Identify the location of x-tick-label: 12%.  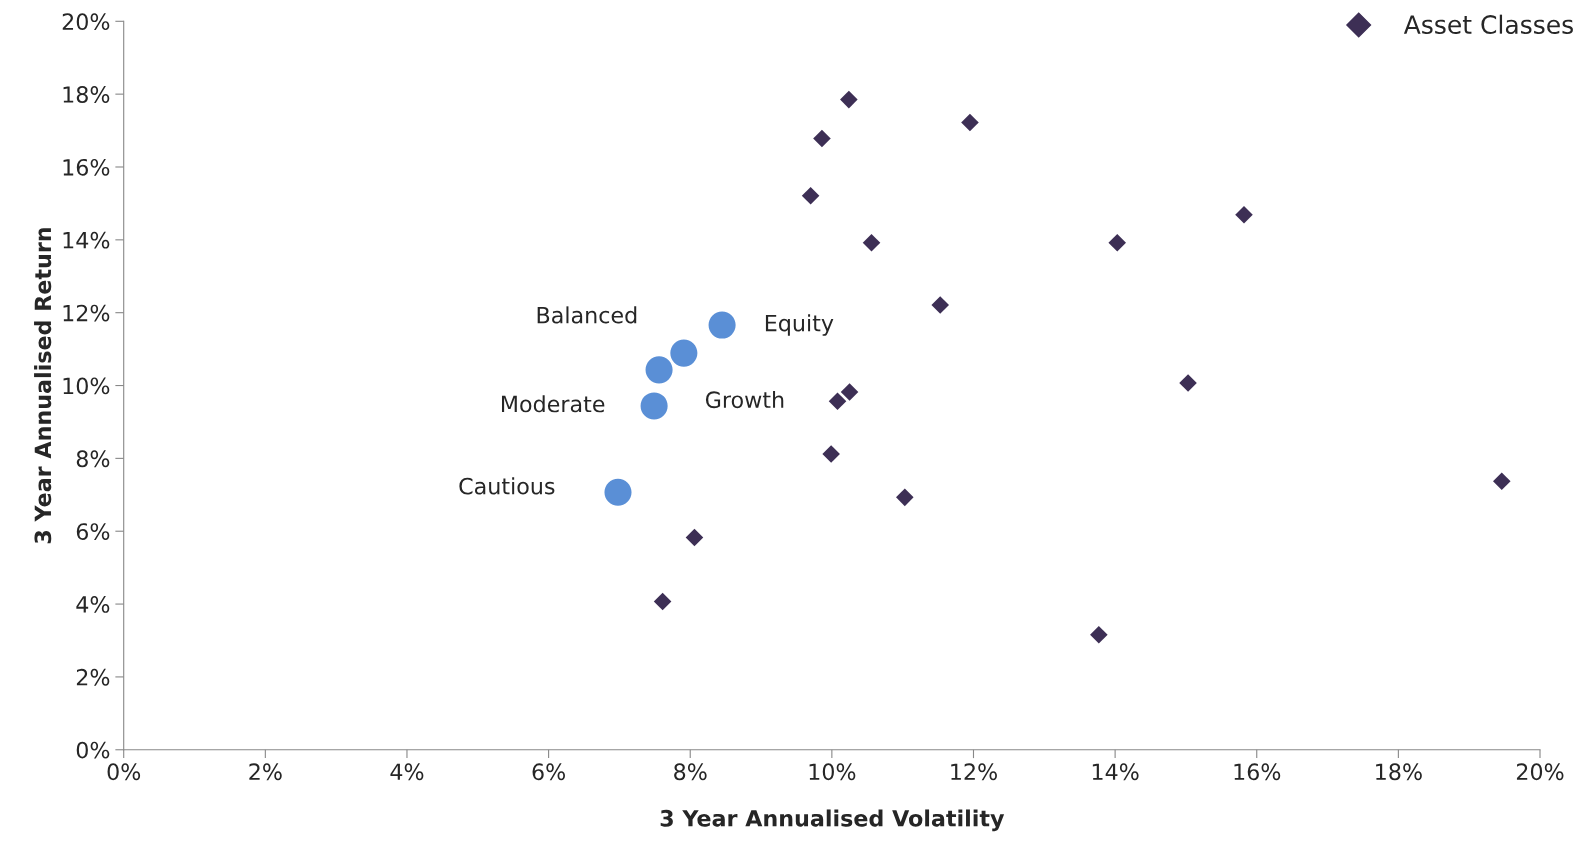
(974, 772).